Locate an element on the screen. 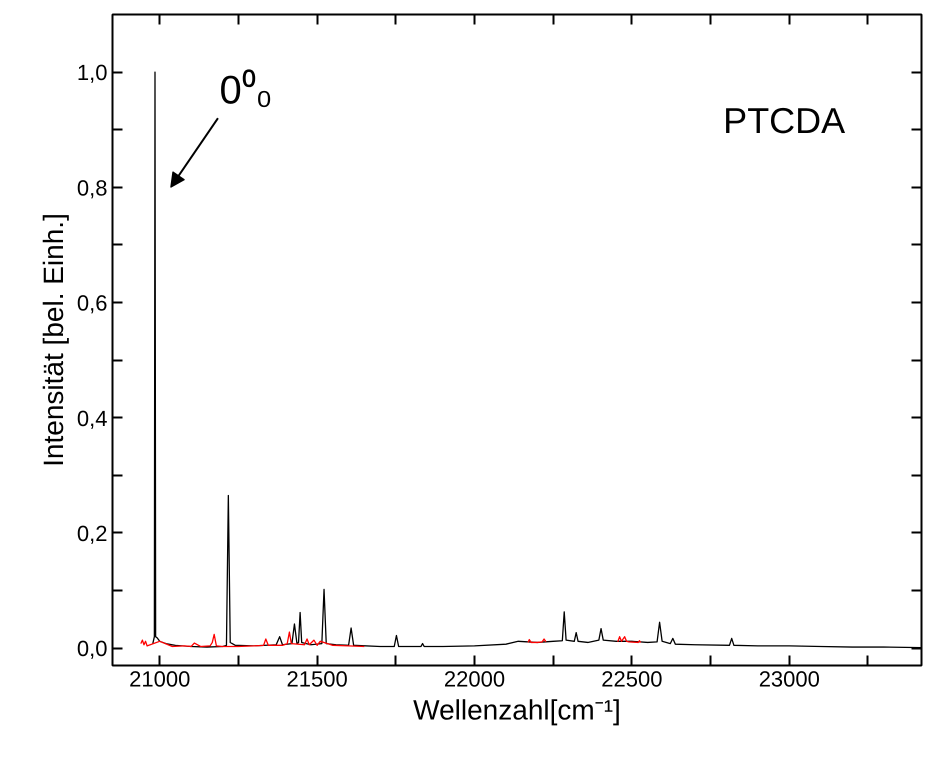  y-tick-label: 0,2 is located at coordinates (92, 533).